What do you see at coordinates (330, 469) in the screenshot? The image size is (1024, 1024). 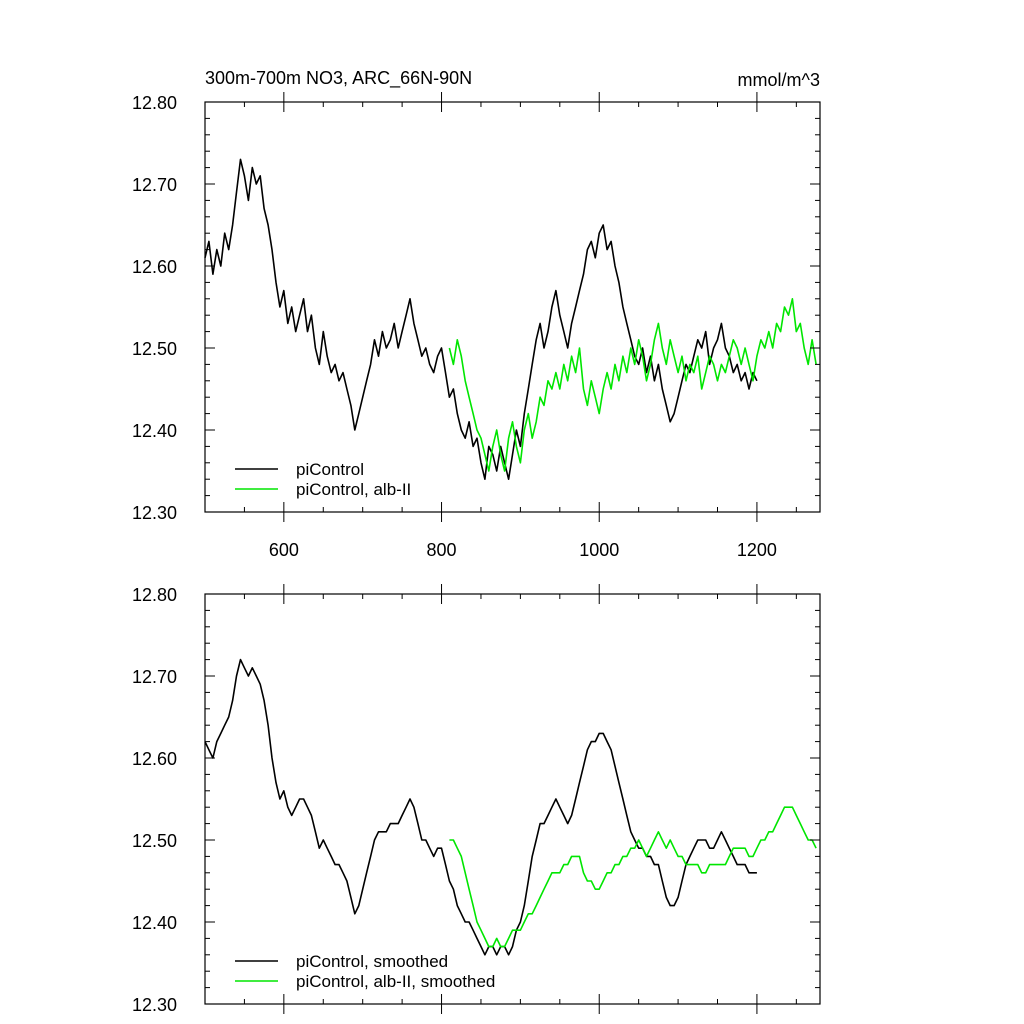 I see `legend-label-1: piControl` at bounding box center [330, 469].